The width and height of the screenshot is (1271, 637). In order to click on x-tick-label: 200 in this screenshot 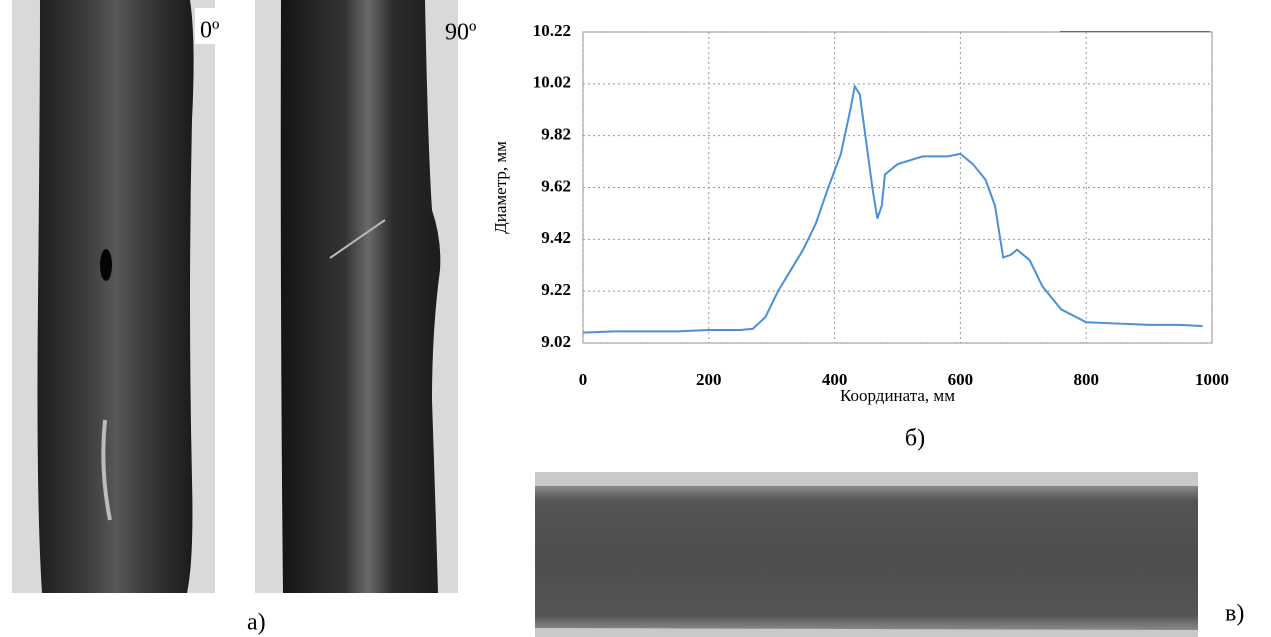, I will do `click(709, 379)`.